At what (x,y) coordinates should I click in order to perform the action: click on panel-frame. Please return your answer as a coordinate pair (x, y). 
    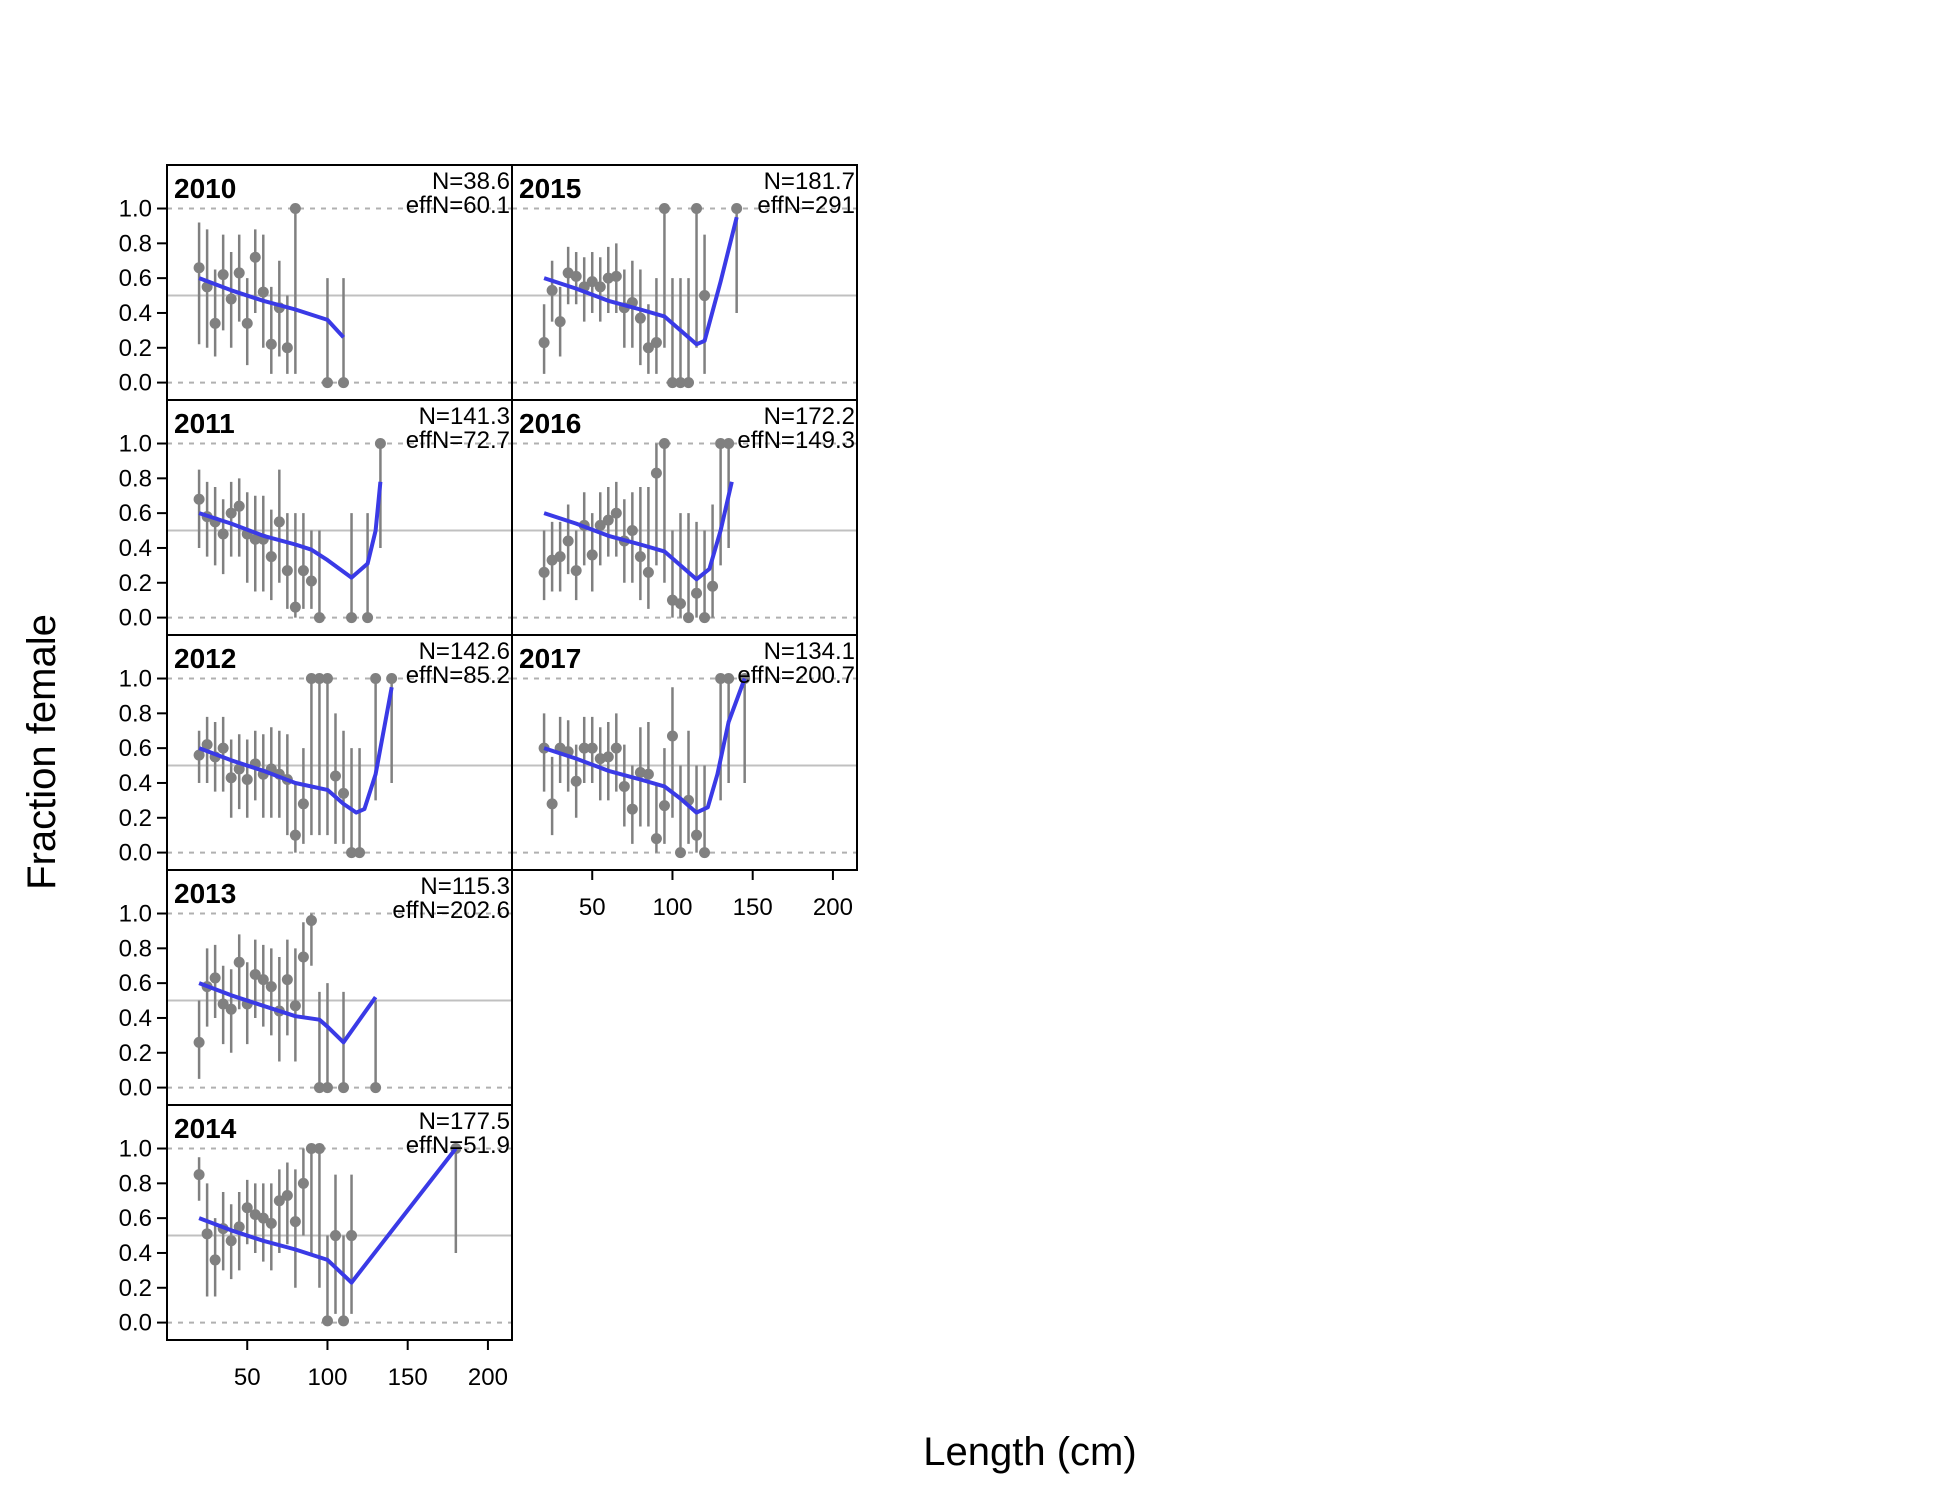
    Looking at the image, I should click on (684, 752).